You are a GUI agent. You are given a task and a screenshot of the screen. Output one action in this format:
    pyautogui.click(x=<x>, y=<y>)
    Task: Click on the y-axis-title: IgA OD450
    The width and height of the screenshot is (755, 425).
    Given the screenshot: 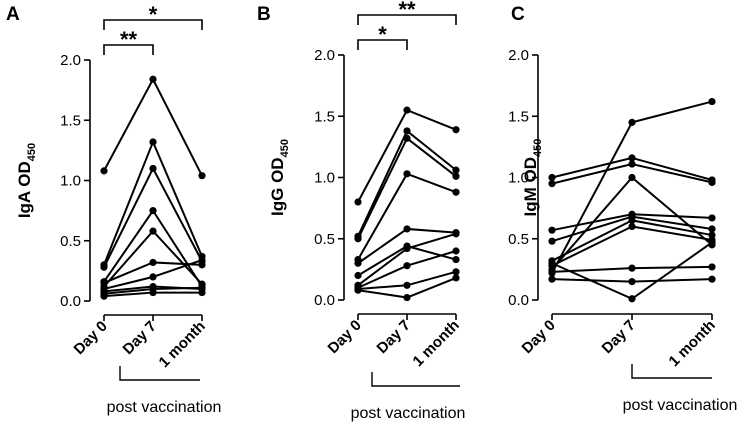 What is the action you would take?
    pyautogui.click(x=26, y=180)
    